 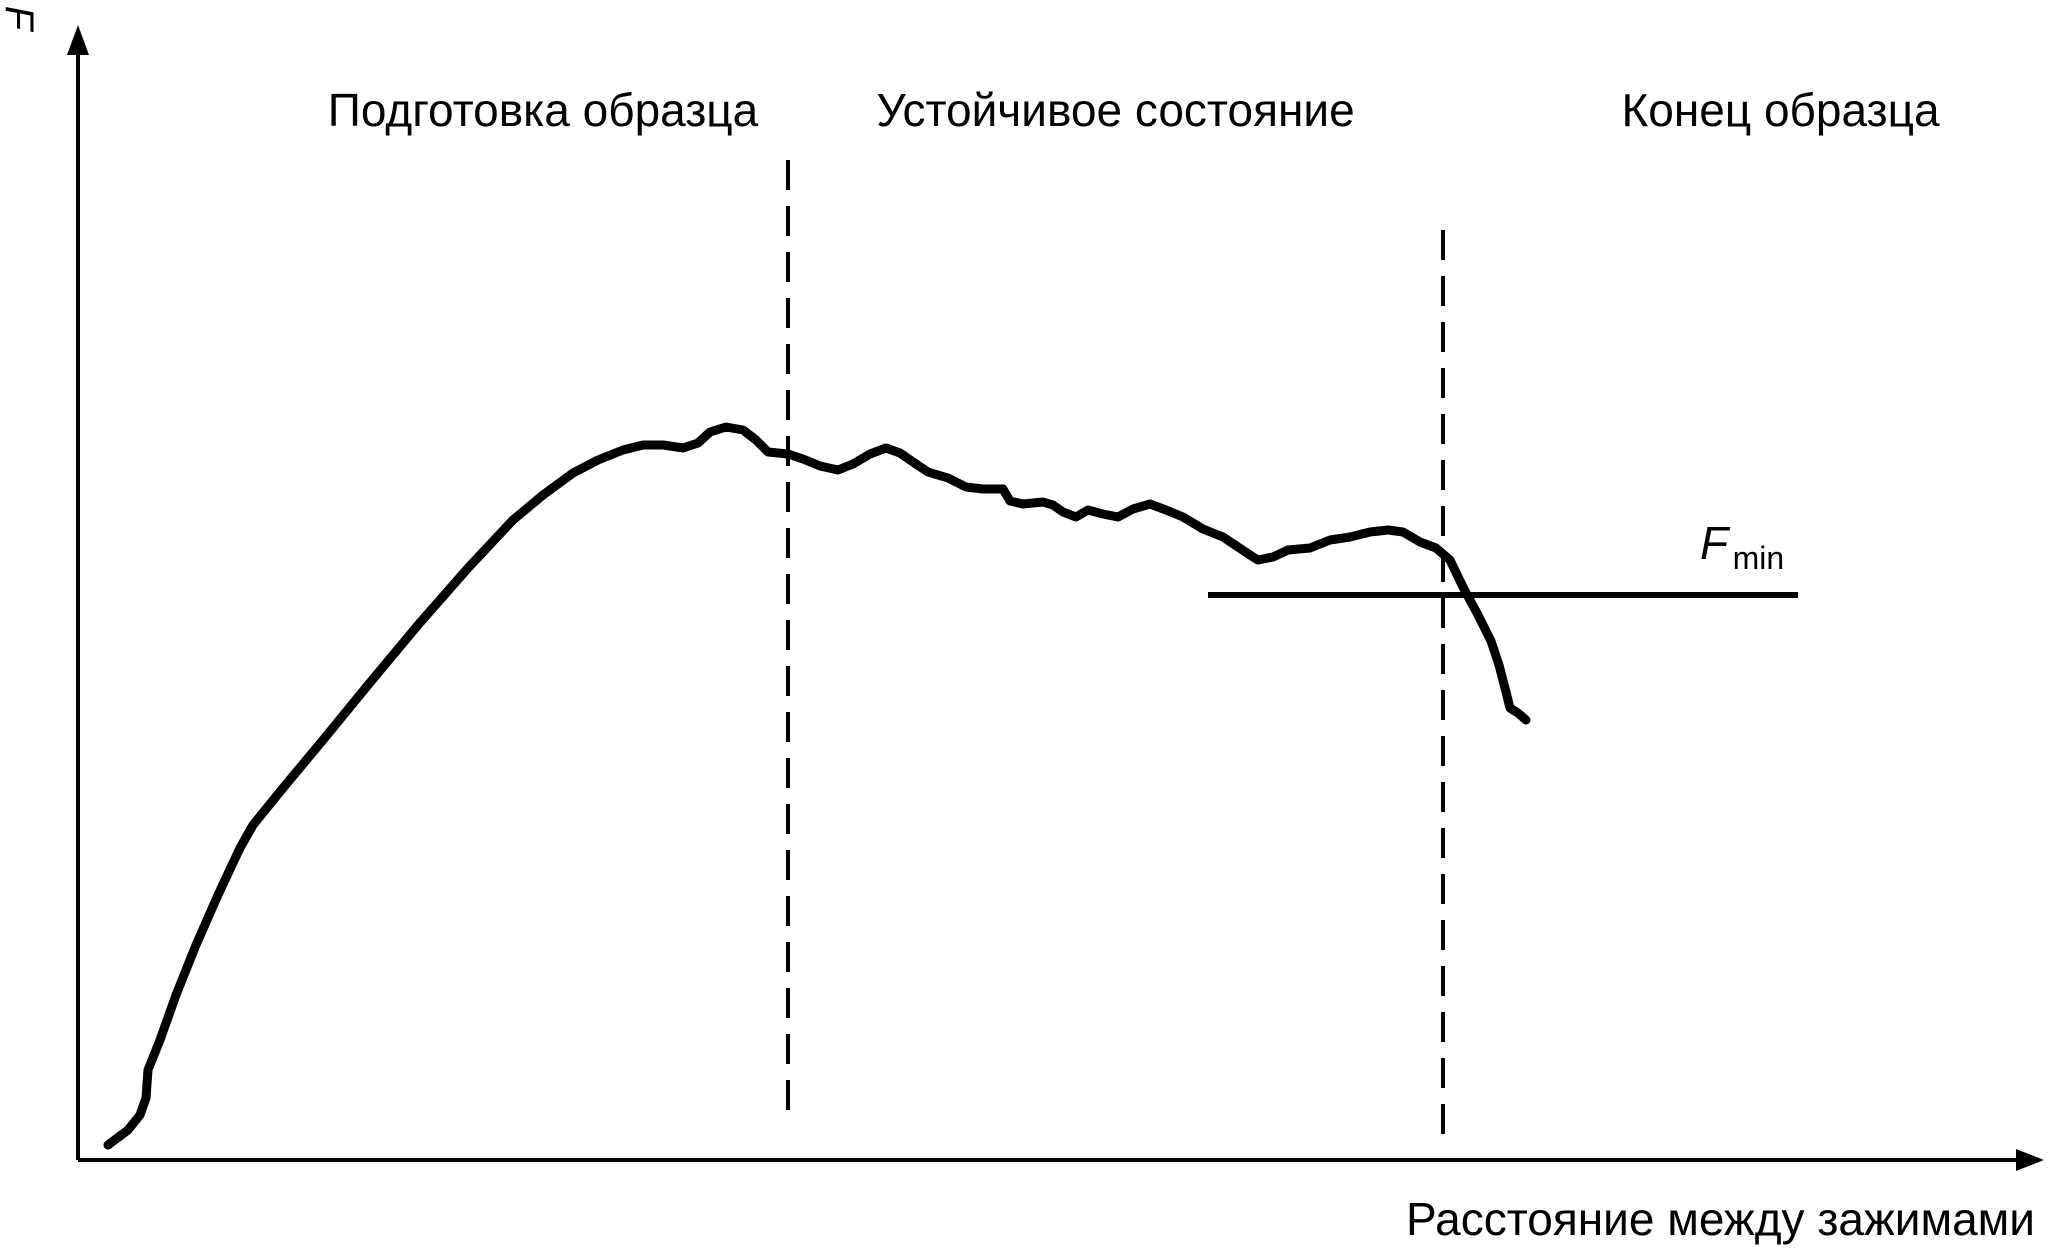 I want to click on x-axis-title: Расстояние между зажимами, so click(x=1720, y=1219).